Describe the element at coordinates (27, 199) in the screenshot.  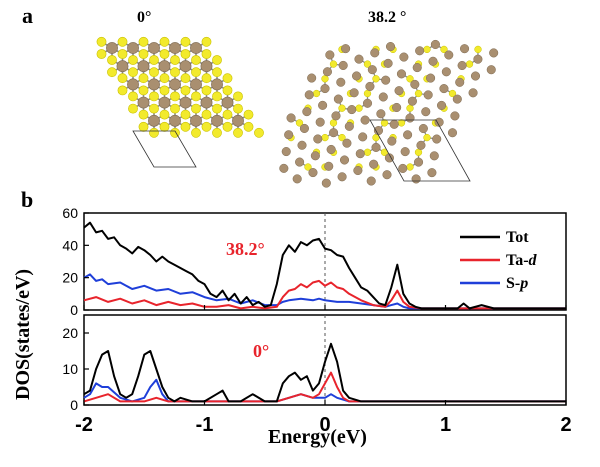
I see `panel-b-label: b` at that location.